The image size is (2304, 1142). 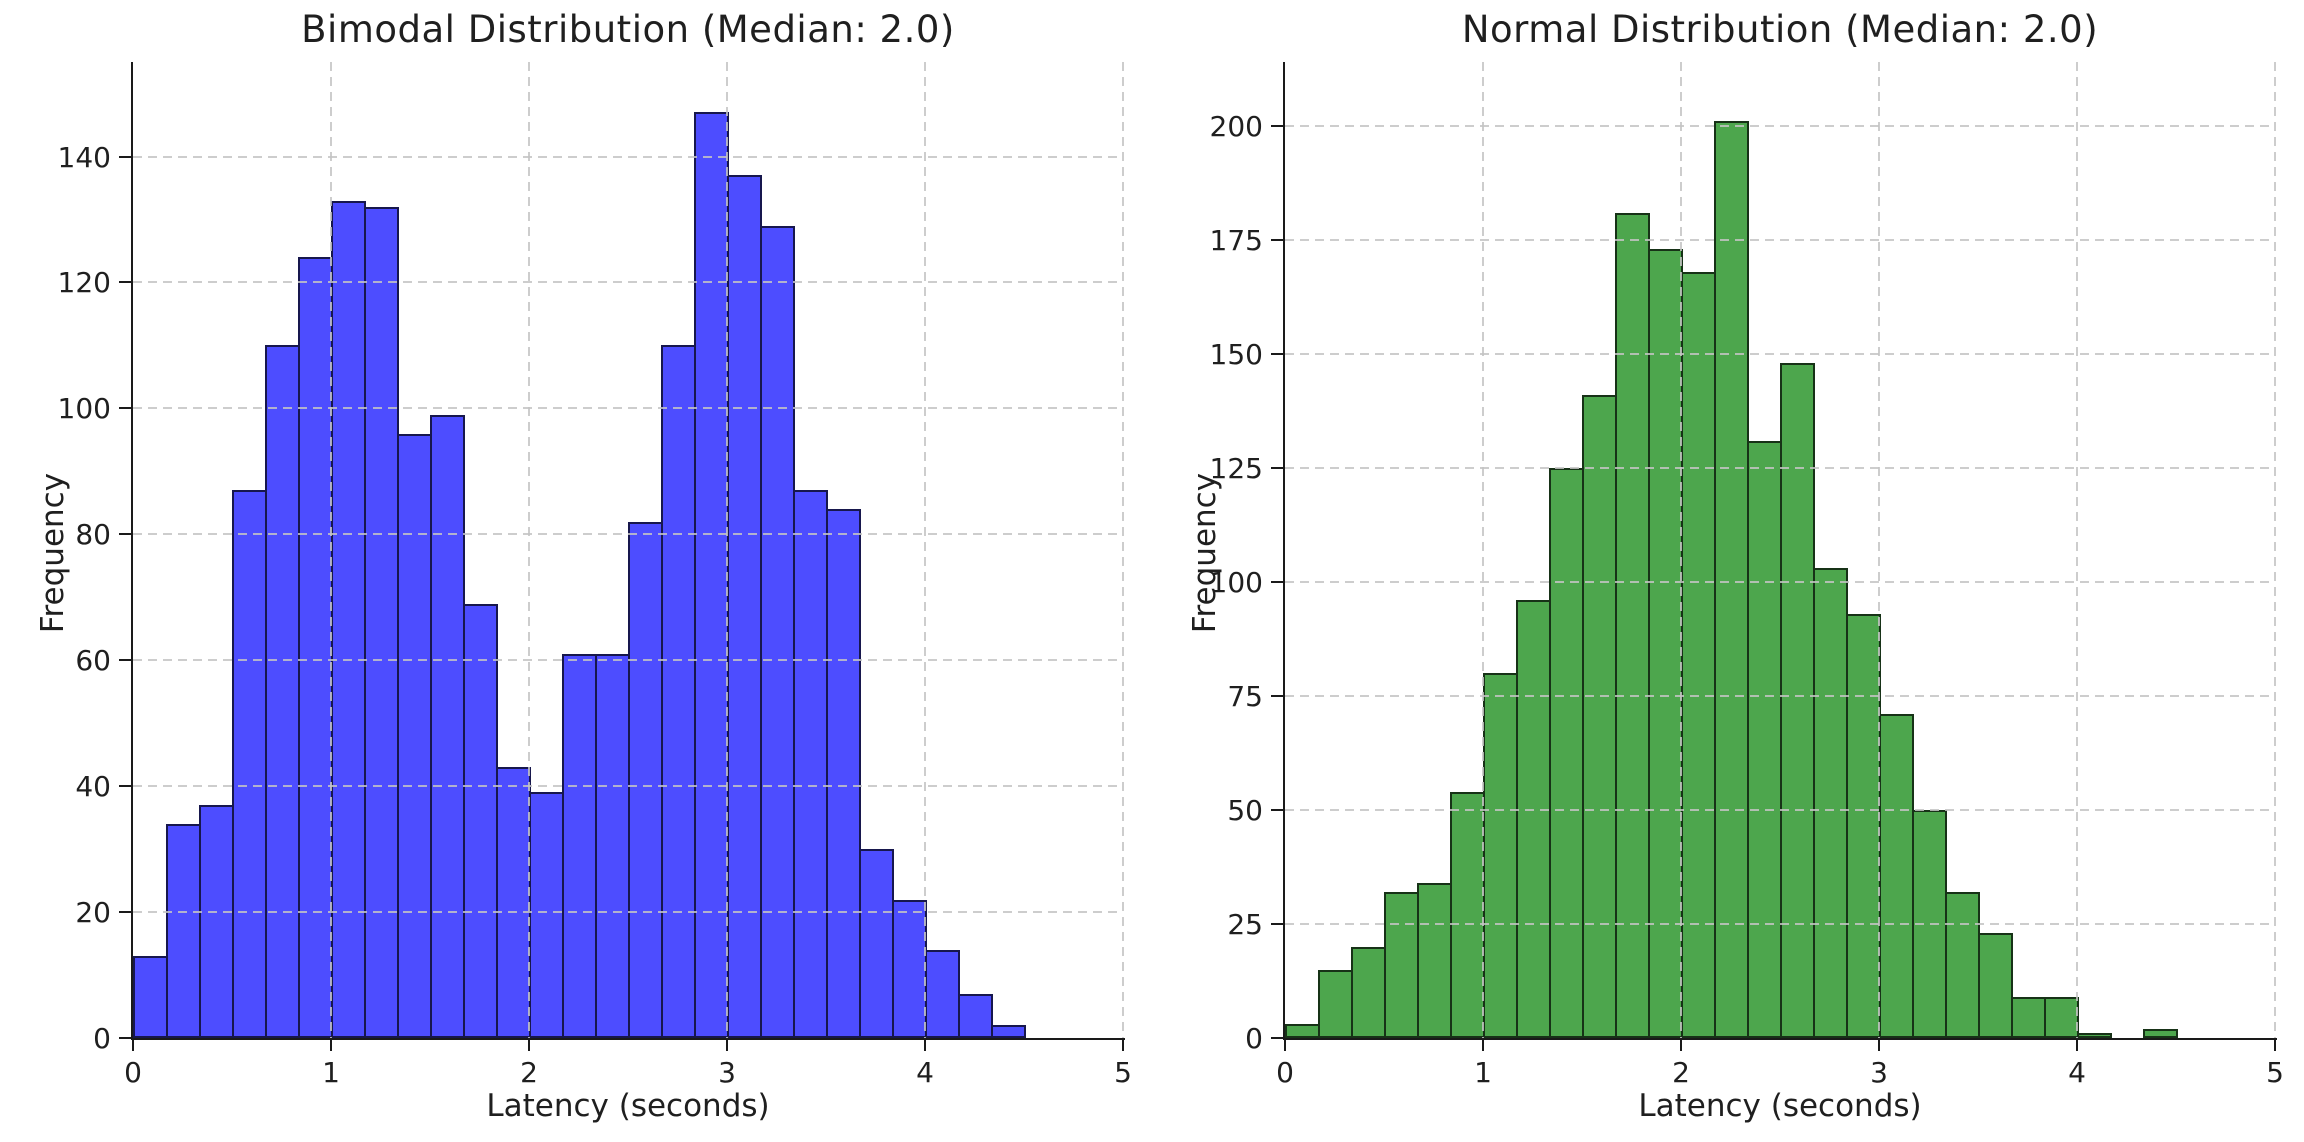 I want to click on y-tick-label: 25, so click(x=1245, y=924).